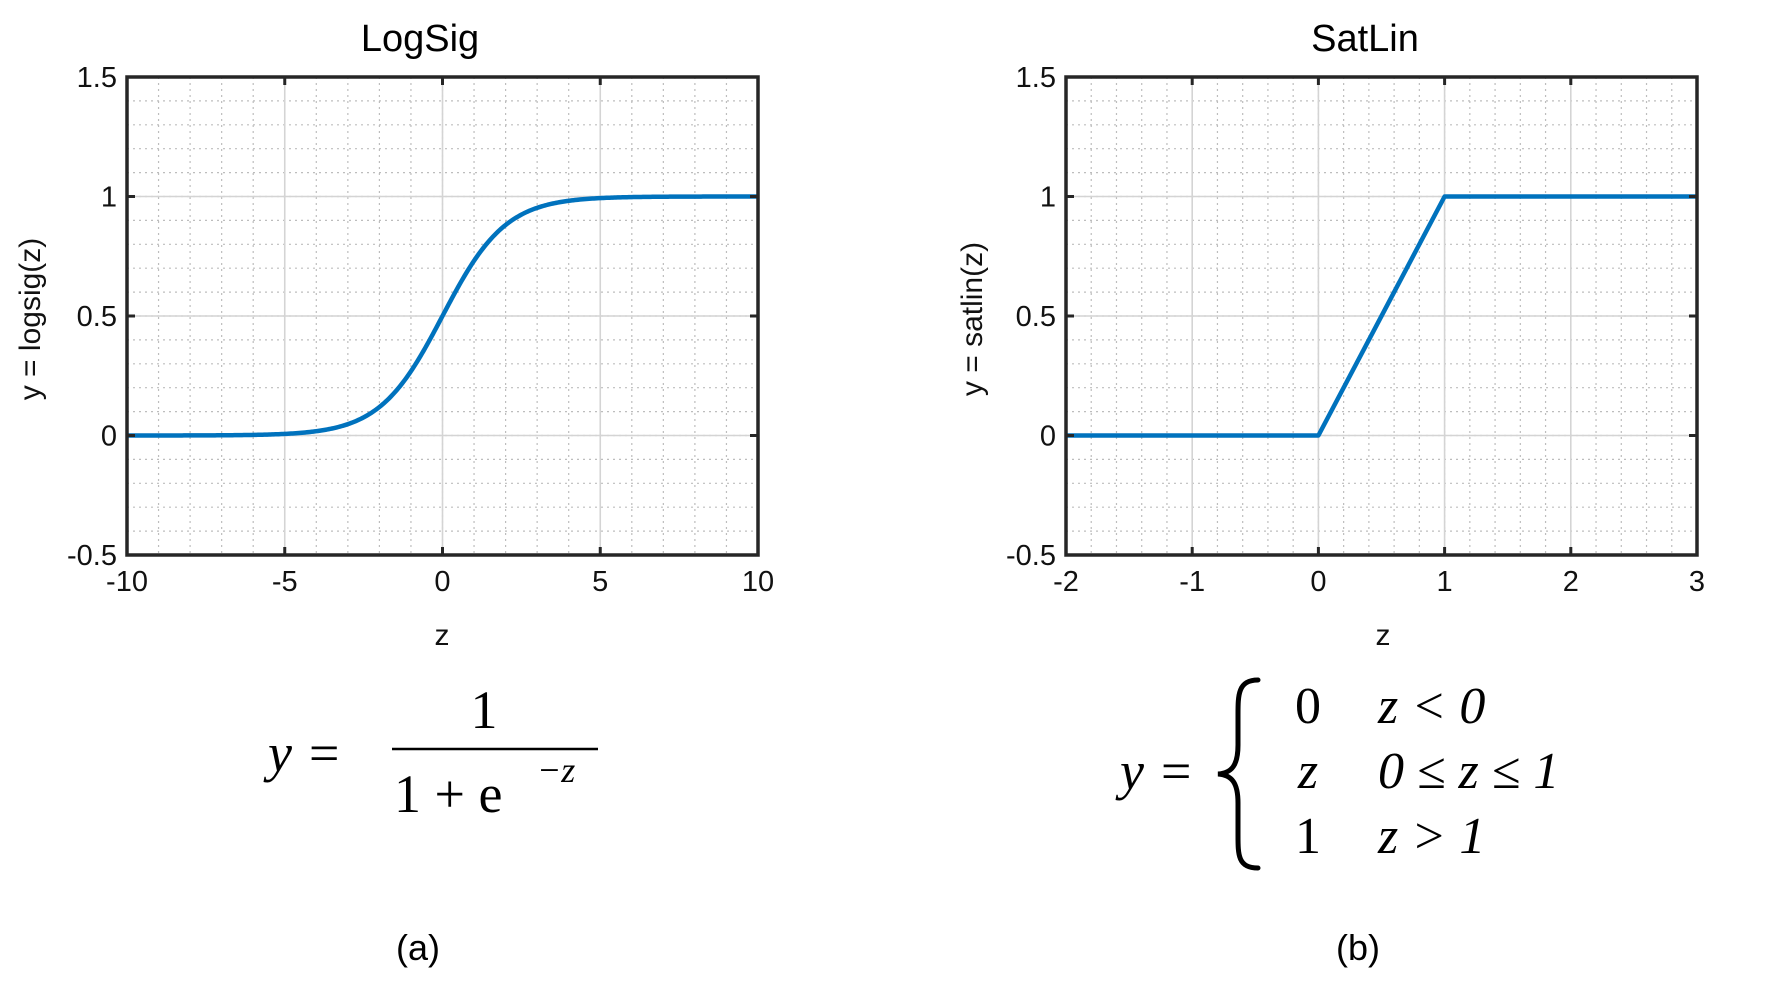 The width and height of the screenshot is (1769, 986). Describe the element at coordinates (1445, 582) in the screenshot. I see `x-tick-label: 1` at that location.